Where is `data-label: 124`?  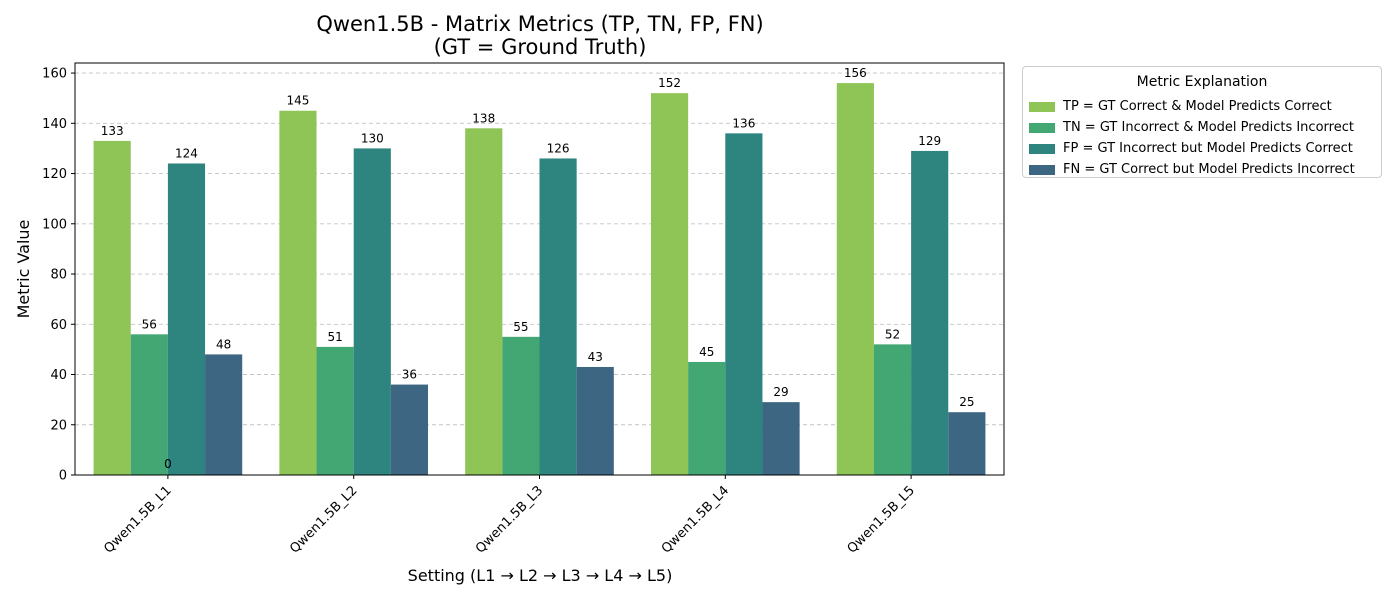
data-label: 124 is located at coordinates (186, 153).